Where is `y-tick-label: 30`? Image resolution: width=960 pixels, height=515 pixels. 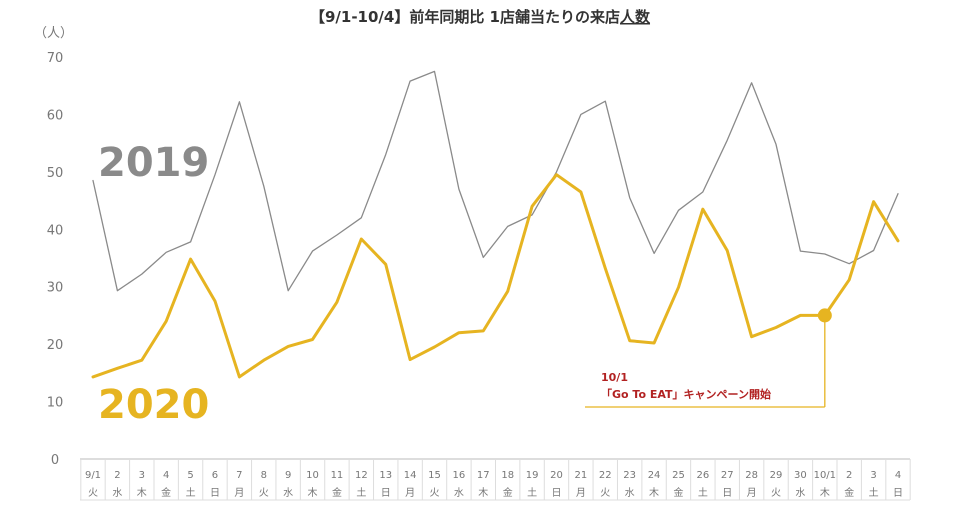 y-tick-label: 30 is located at coordinates (55, 288).